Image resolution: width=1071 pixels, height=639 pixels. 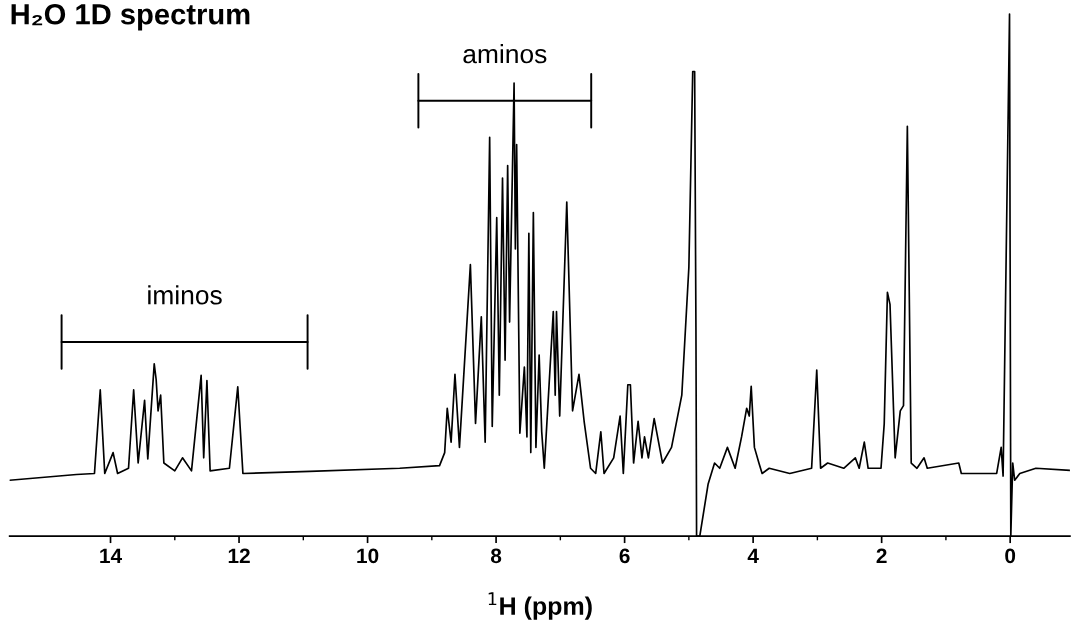 What do you see at coordinates (185, 295) in the screenshot?
I see `annotation: iminos` at bounding box center [185, 295].